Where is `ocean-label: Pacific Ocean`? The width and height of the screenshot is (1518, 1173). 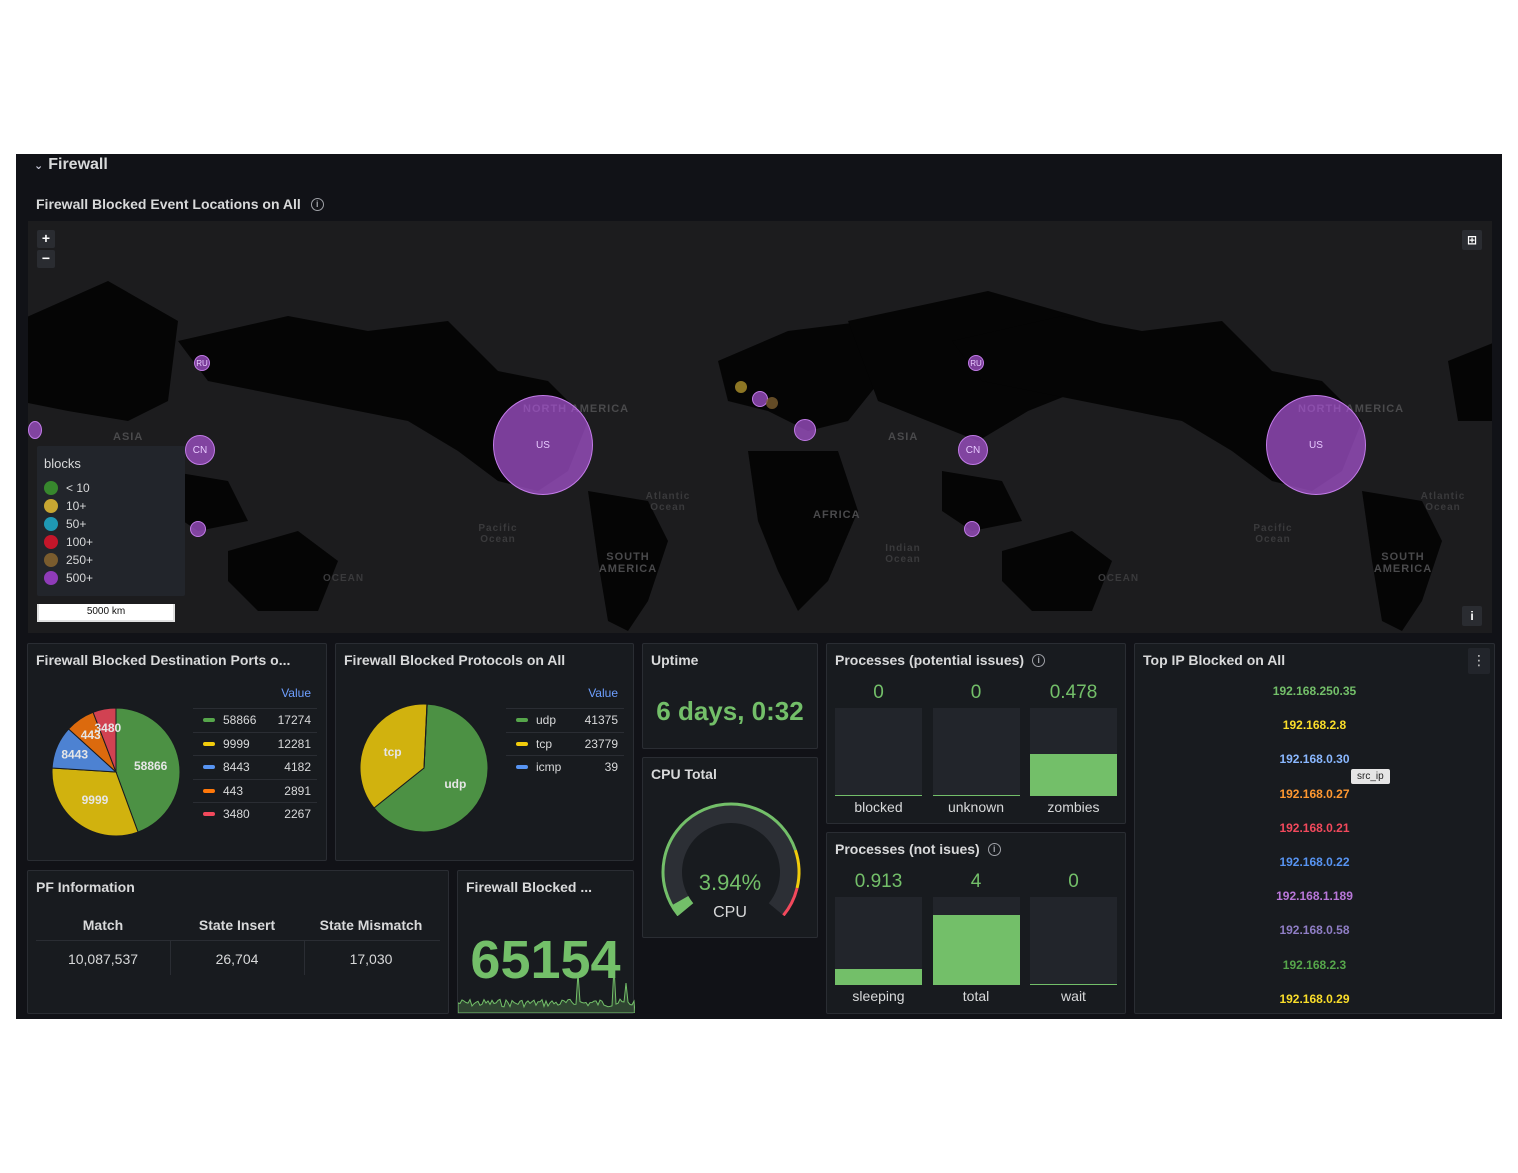 ocean-label: Pacific Ocean is located at coordinates (1273, 534).